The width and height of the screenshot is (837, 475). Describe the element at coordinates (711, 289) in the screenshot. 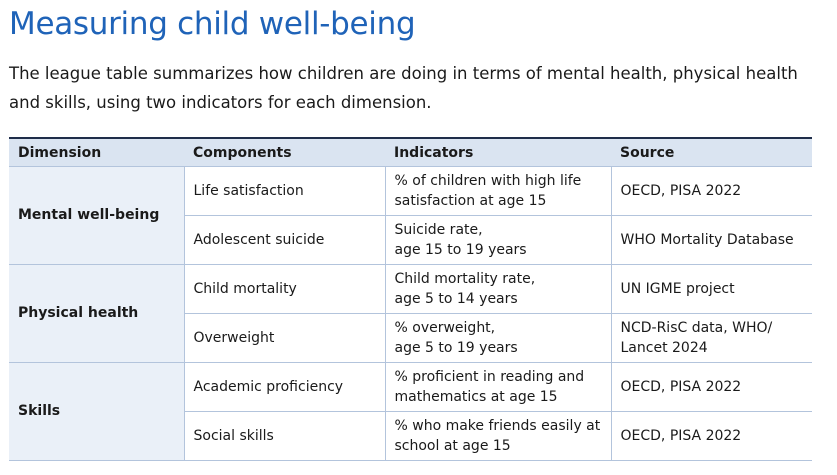

I see `source-cell: UN IGME project` at that location.